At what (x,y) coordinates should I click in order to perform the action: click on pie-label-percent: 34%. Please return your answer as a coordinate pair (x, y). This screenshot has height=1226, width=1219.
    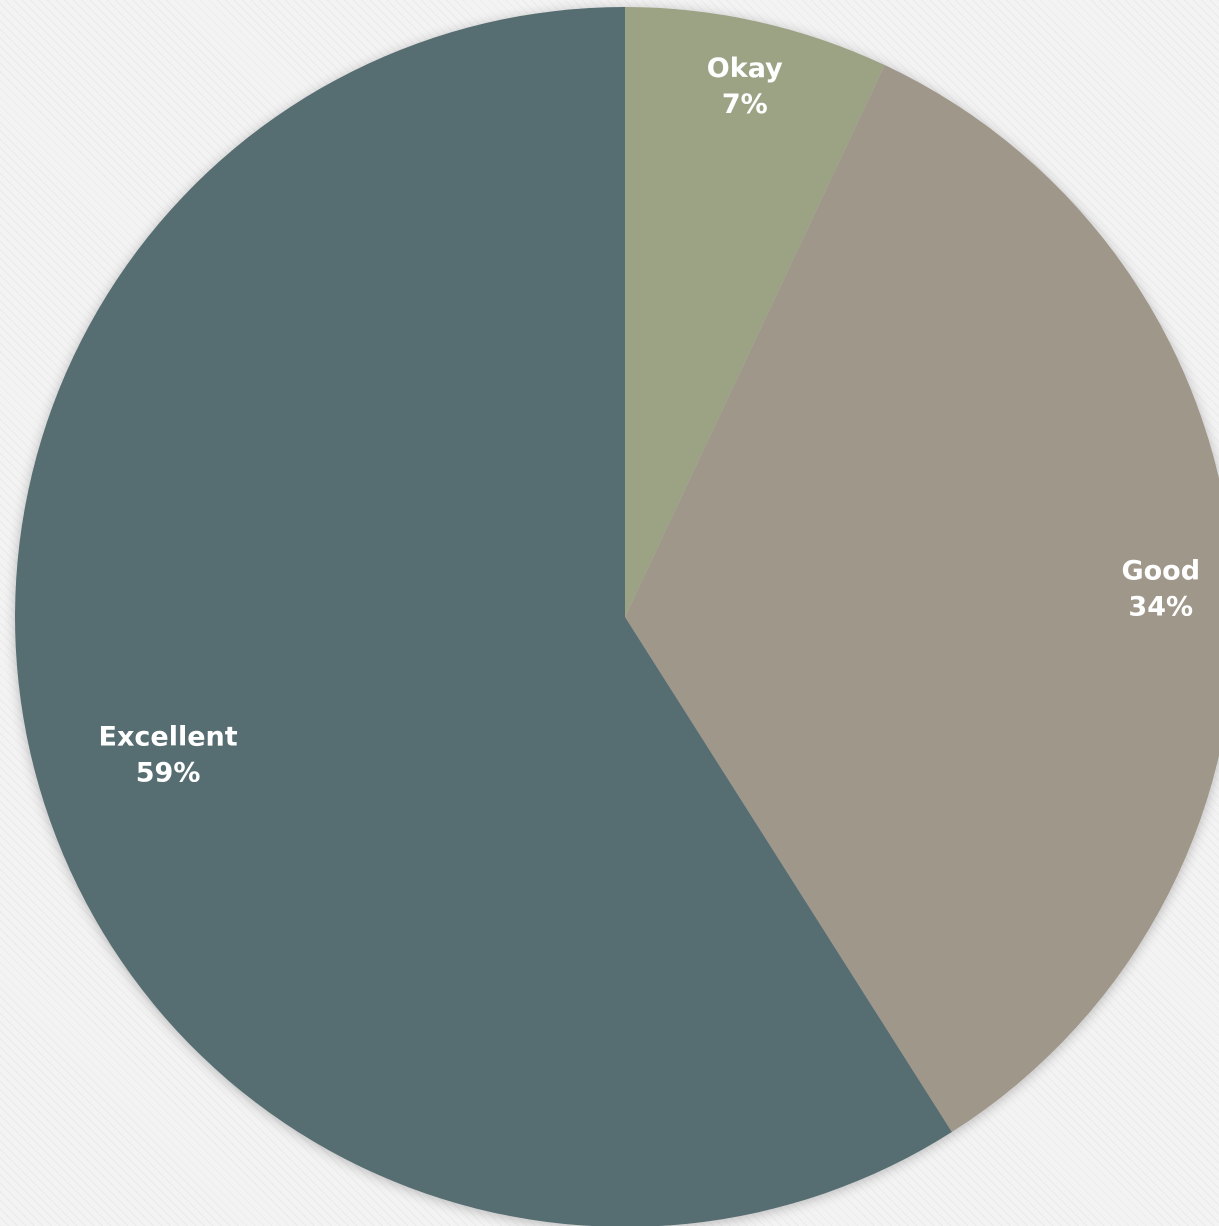
    Looking at the image, I should click on (1160, 606).